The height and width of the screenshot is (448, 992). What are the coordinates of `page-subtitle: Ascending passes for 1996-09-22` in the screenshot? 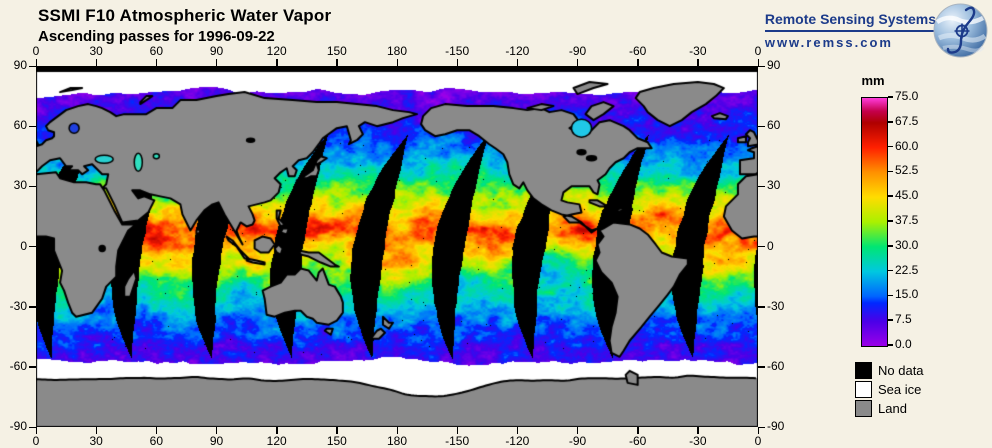 It's located at (156, 36).